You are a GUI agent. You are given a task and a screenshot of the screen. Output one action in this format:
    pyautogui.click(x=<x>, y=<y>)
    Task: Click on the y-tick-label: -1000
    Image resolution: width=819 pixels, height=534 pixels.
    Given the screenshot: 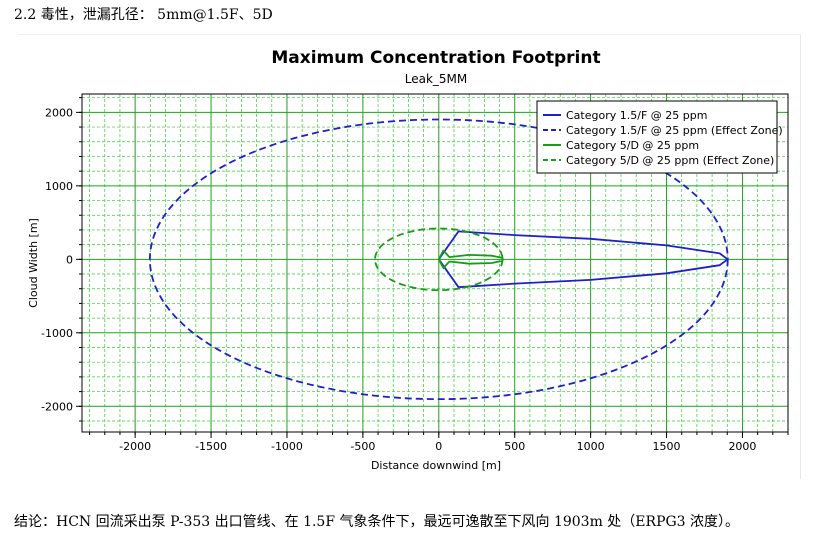 What is the action you would take?
    pyautogui.click(x=57, y=333)
    